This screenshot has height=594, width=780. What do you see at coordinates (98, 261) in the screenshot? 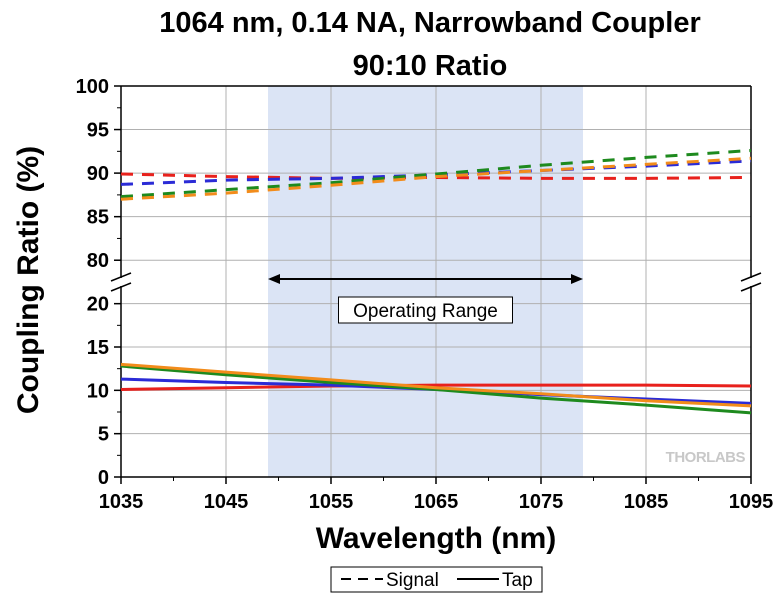
I see `y-tick-label-upper: 80` at bounding box center [98, 261].